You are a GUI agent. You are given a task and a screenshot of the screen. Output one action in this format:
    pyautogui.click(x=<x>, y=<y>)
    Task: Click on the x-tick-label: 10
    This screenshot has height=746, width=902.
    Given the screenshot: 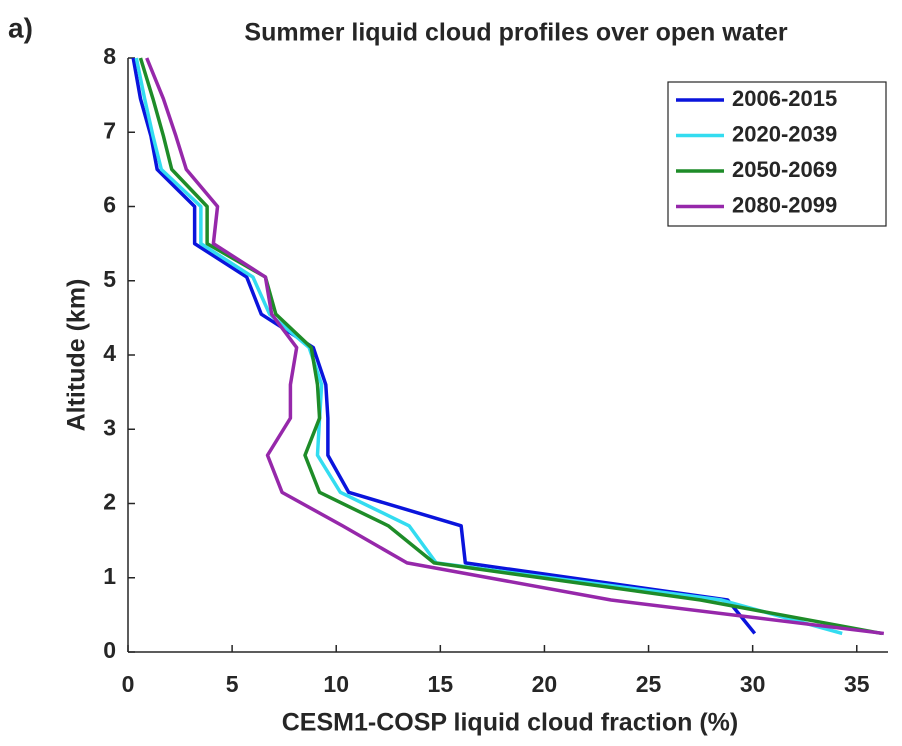 What is the action you would take?
    pyautogui.click(x=336, y=684)
    